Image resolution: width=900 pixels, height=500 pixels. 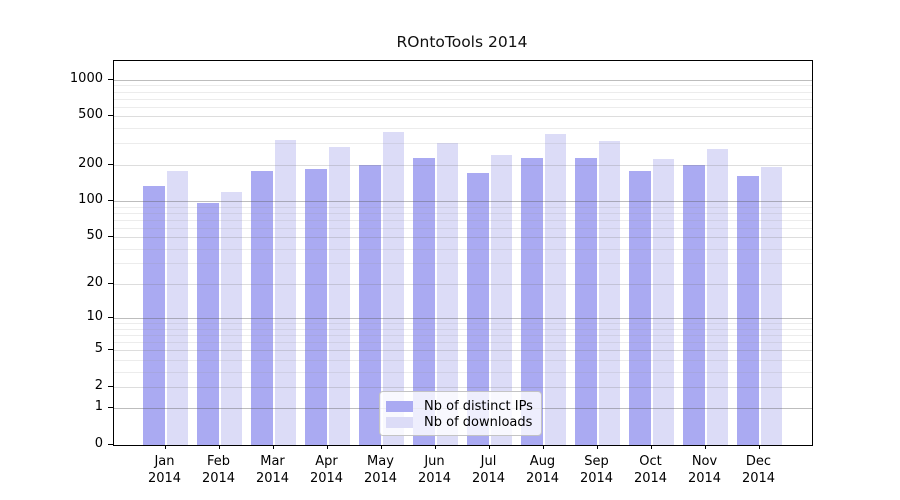 What do you see at coordinates (478, 422) in the screenshot?
I see `legend-label: Nb of downloads` at bounding box center [478, 422].